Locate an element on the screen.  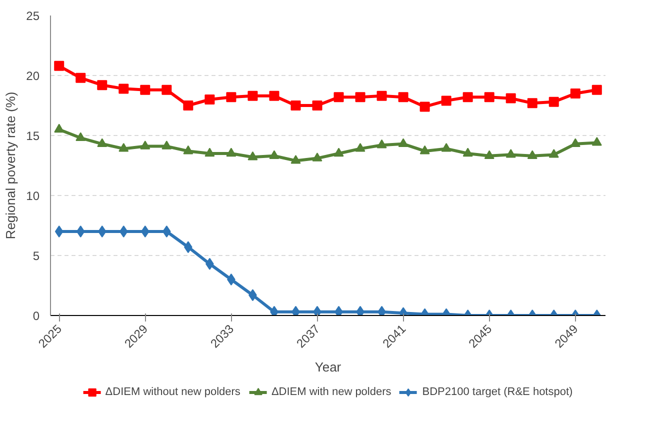
legend-label: BDP2100 target (R&E hotspot) is located at coordinates (497, 392).